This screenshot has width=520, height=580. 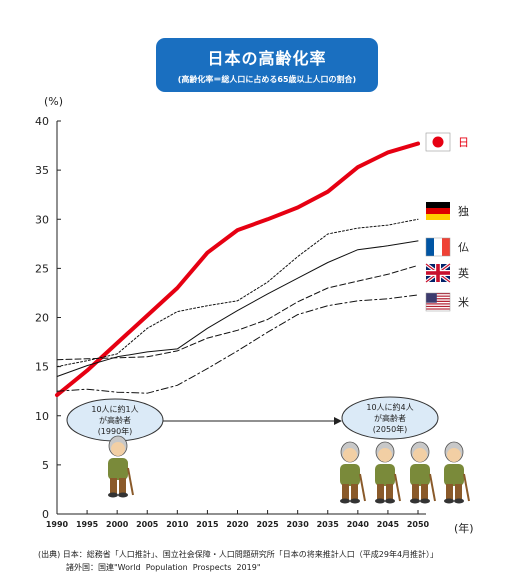 I want to click on y-tick-label: 35, so click(x=42, y=170).